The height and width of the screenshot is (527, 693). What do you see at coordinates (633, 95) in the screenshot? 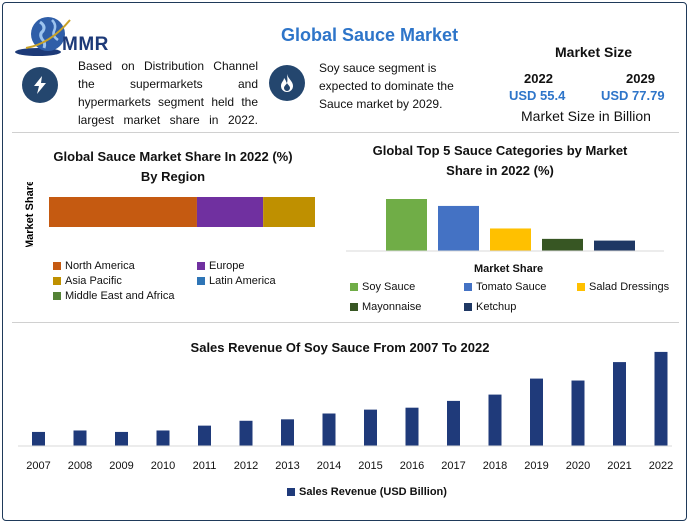
I see `market-size-value-end: USD 77.79` at bounding box center [633, 95].